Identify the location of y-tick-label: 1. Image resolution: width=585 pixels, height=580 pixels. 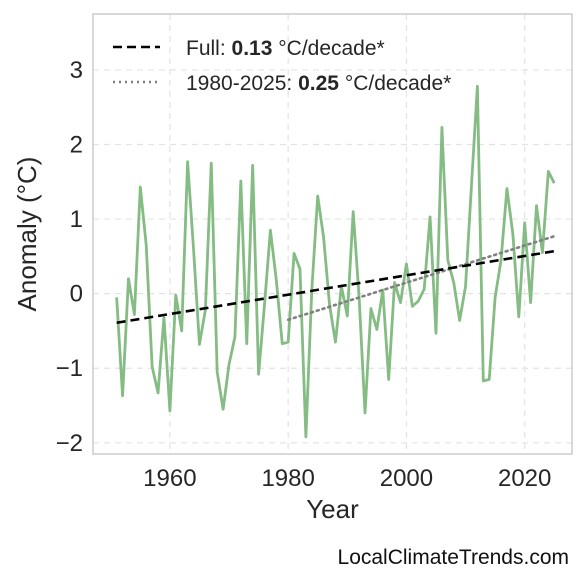
(76, 219).